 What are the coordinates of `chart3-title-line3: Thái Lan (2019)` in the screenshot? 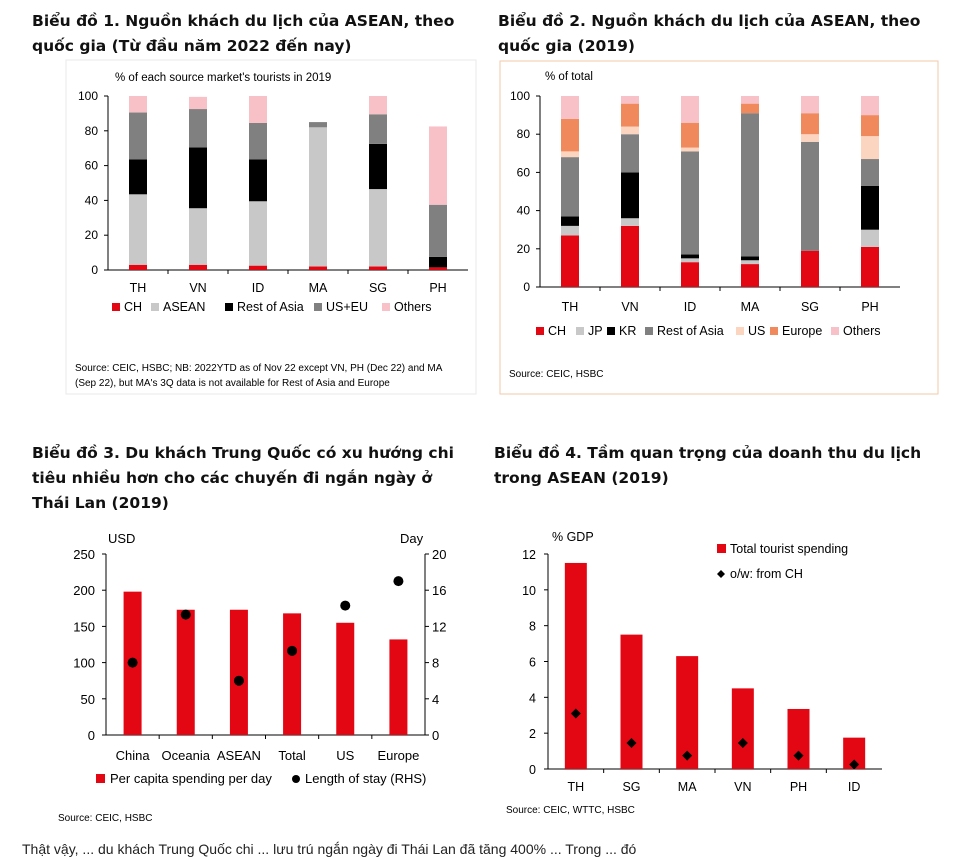 It's located at (100, 503).